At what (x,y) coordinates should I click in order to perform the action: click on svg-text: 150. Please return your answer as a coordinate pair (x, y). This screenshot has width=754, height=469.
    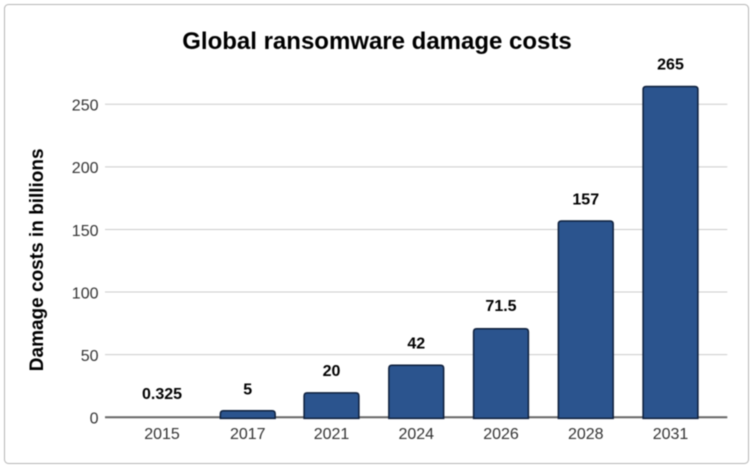
    Looking at the image, I should click on (85, 231).